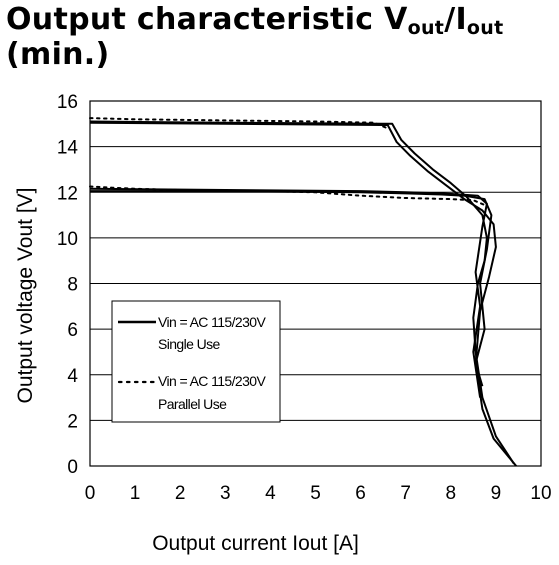  What do you see at coordinates (426, 28) in the screenshot?
I see `title-sub-out-1: out` at bounding box center [426, 28].